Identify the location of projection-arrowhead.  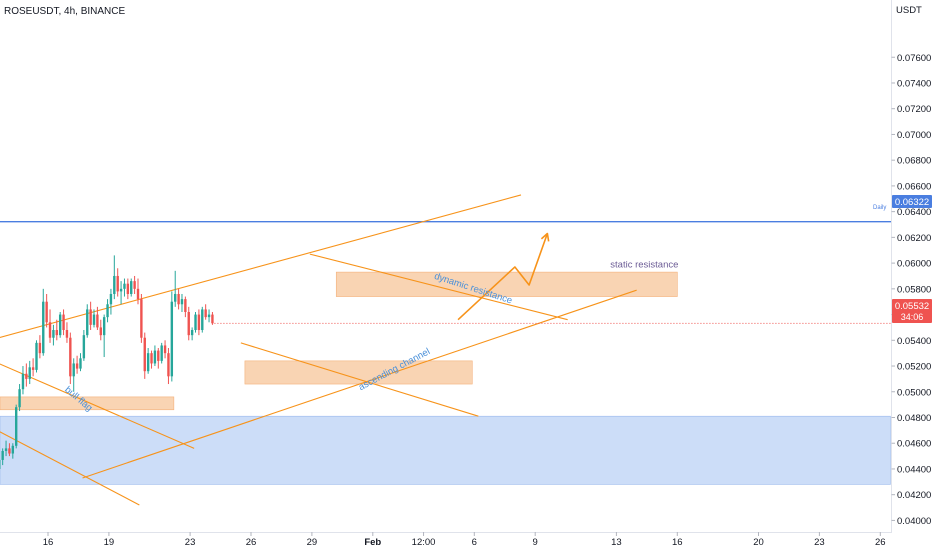
(545, 237).